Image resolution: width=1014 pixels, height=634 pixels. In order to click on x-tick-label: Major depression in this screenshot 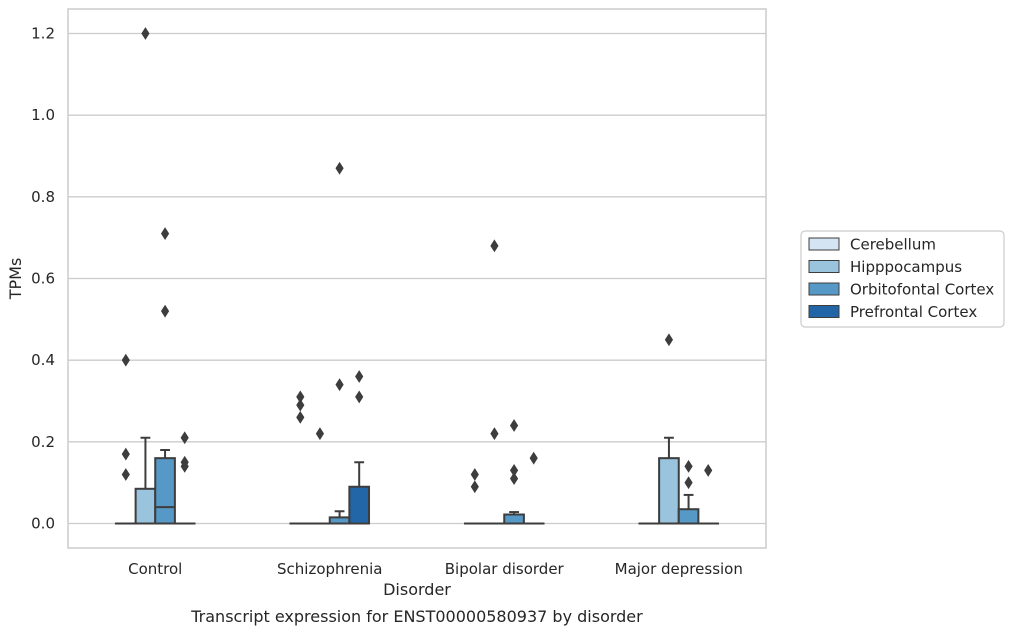, I will do `click(679, 569)`.